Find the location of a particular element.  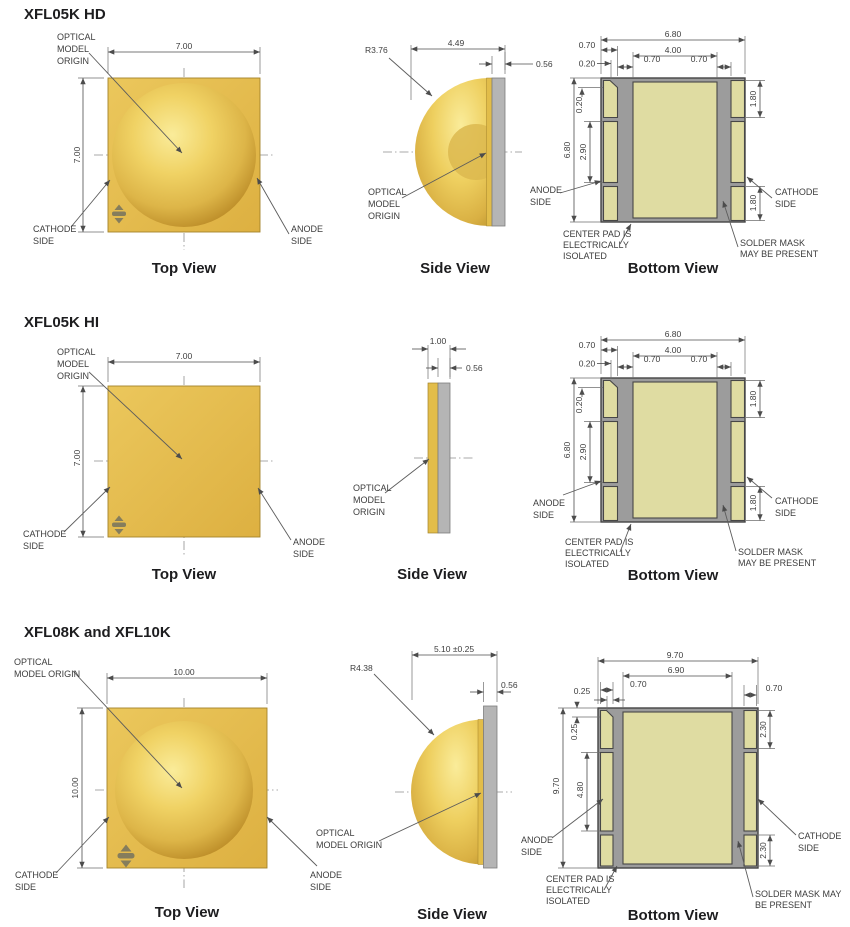

dim-strip-left: 0.70 is located at coordinates (652, 59).